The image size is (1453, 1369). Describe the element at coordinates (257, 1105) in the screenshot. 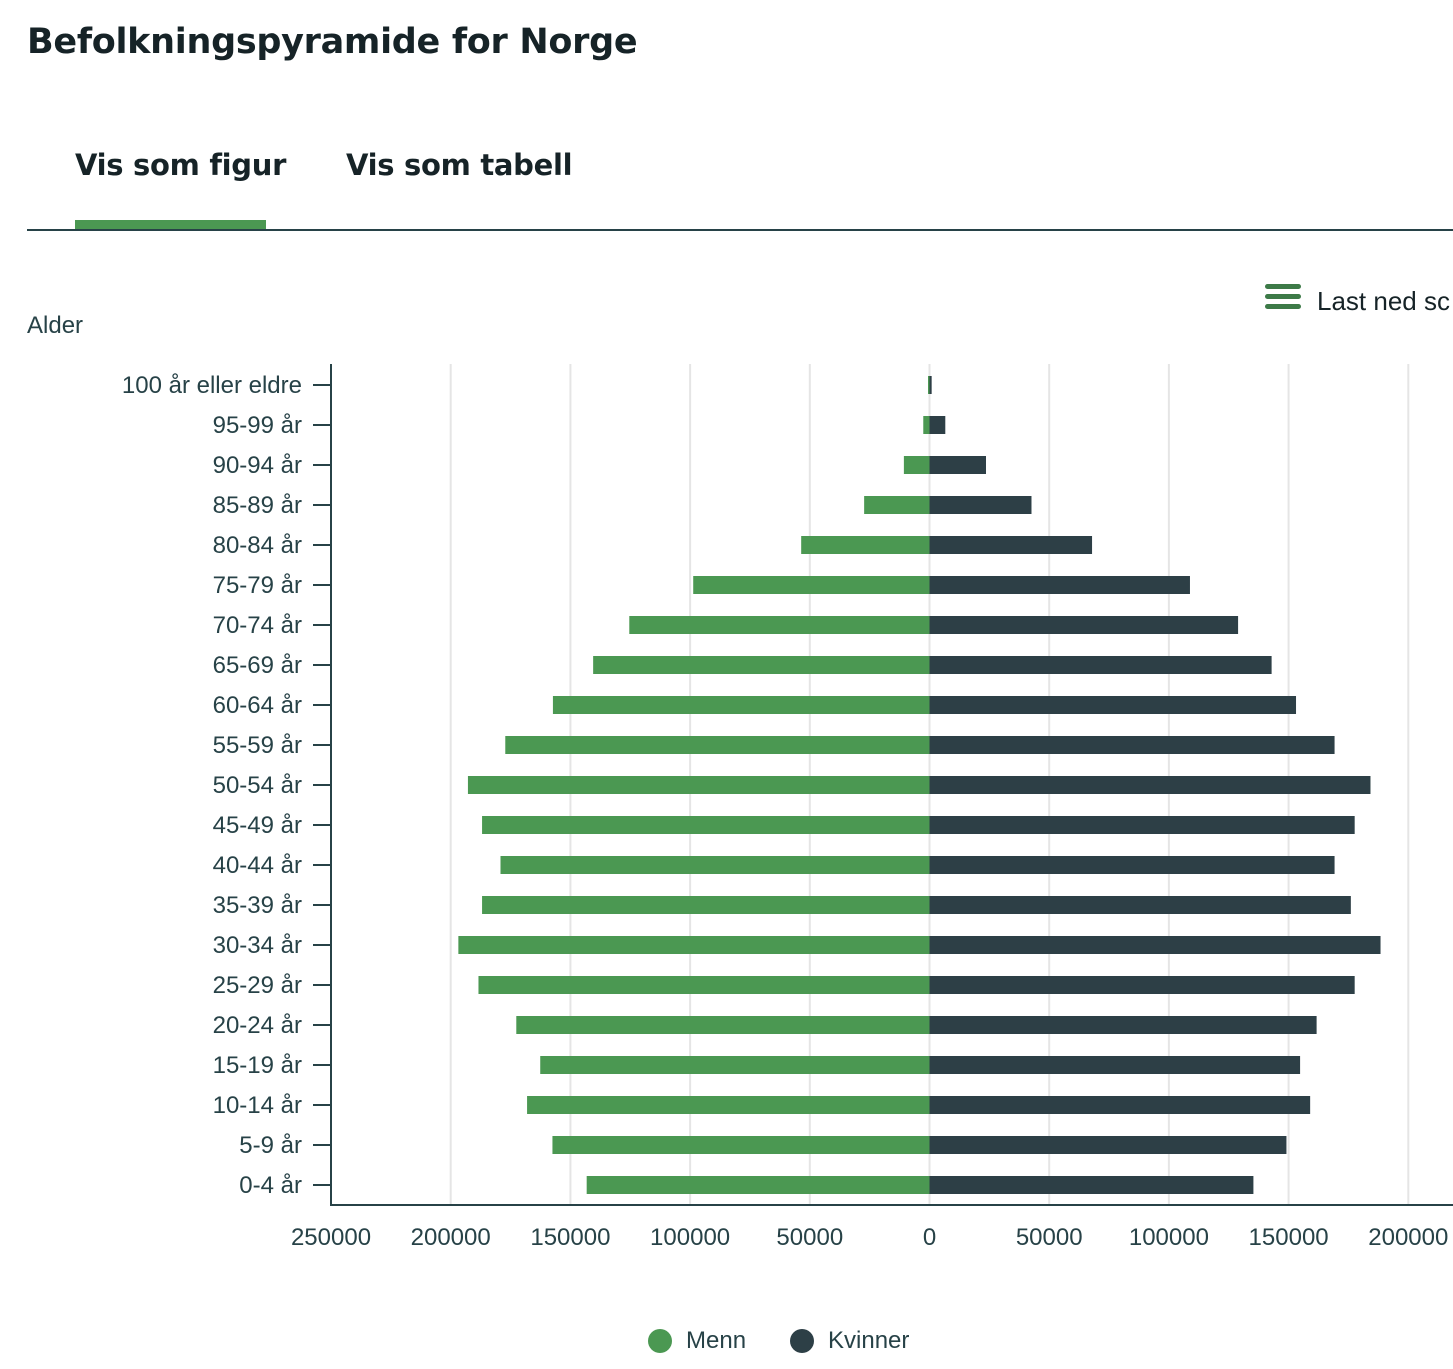

I see `y-tick-label: 10-14 år` at that location.